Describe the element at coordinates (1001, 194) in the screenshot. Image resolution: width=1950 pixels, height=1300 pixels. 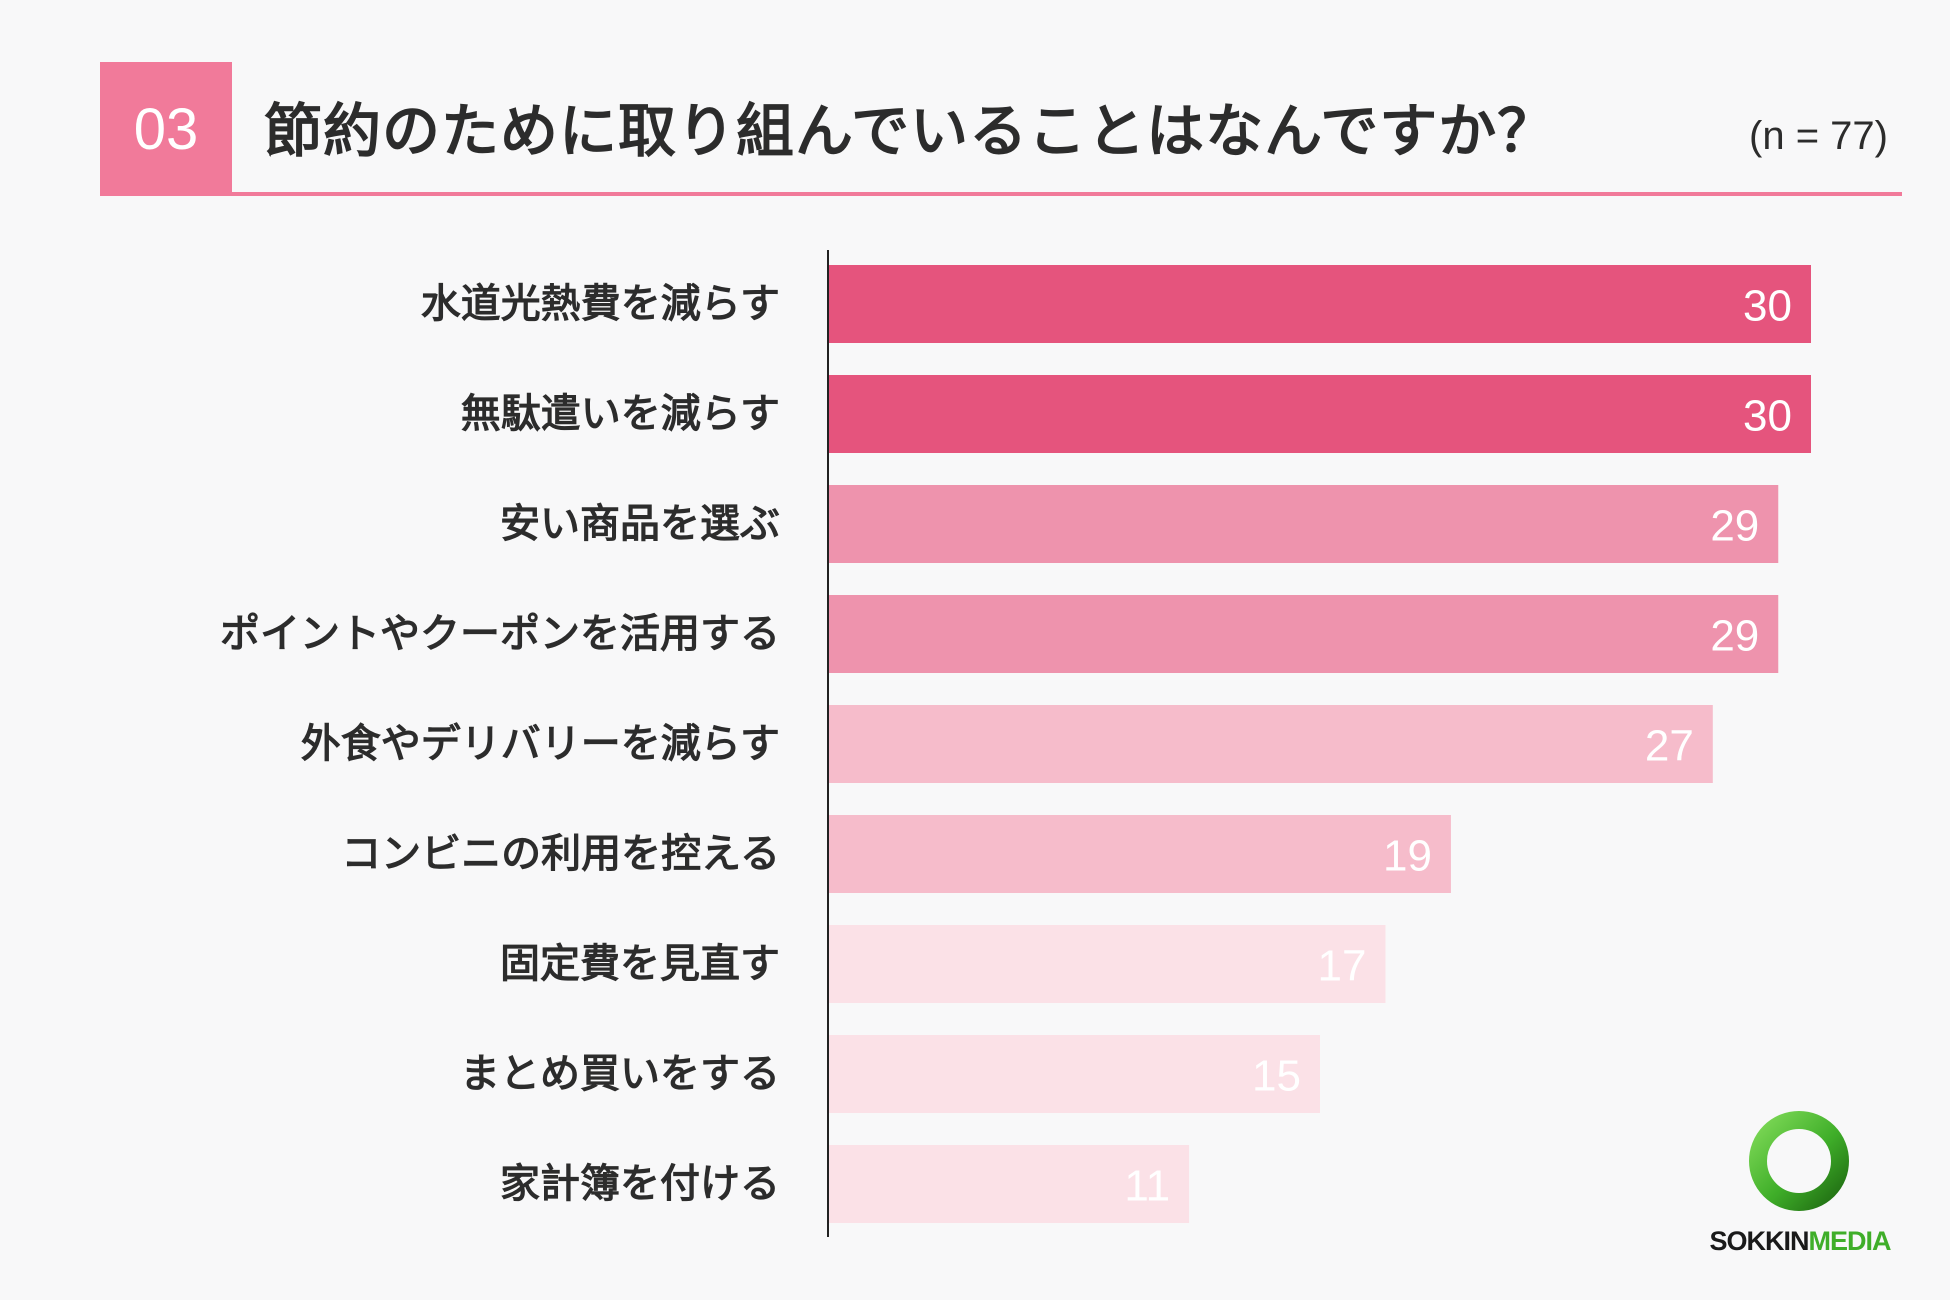
I see `header-rule` at that location.